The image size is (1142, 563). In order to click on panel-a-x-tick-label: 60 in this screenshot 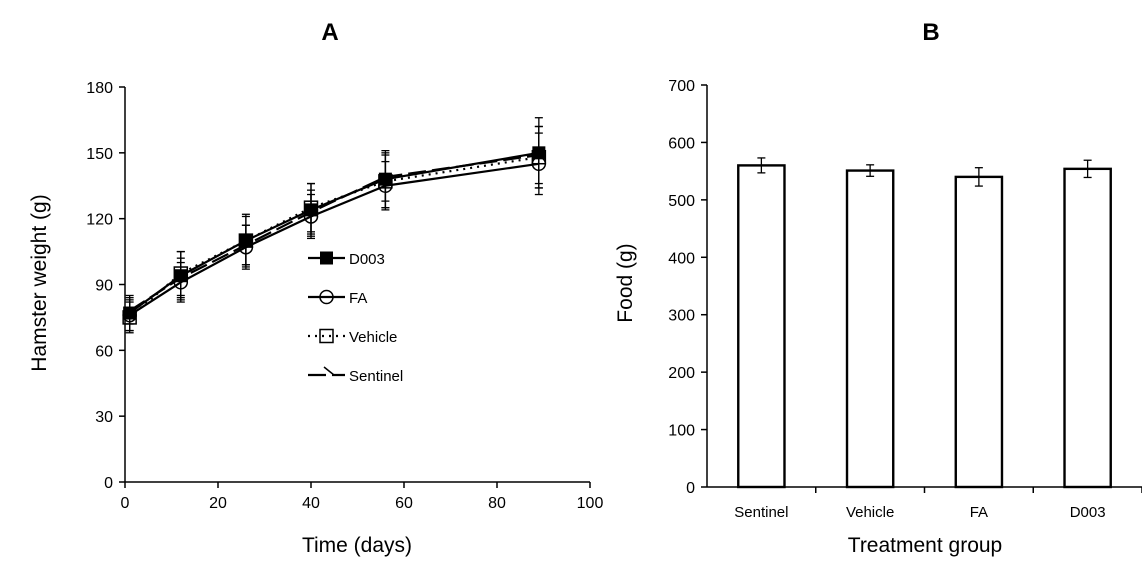, I will do `click(404, 503)`.